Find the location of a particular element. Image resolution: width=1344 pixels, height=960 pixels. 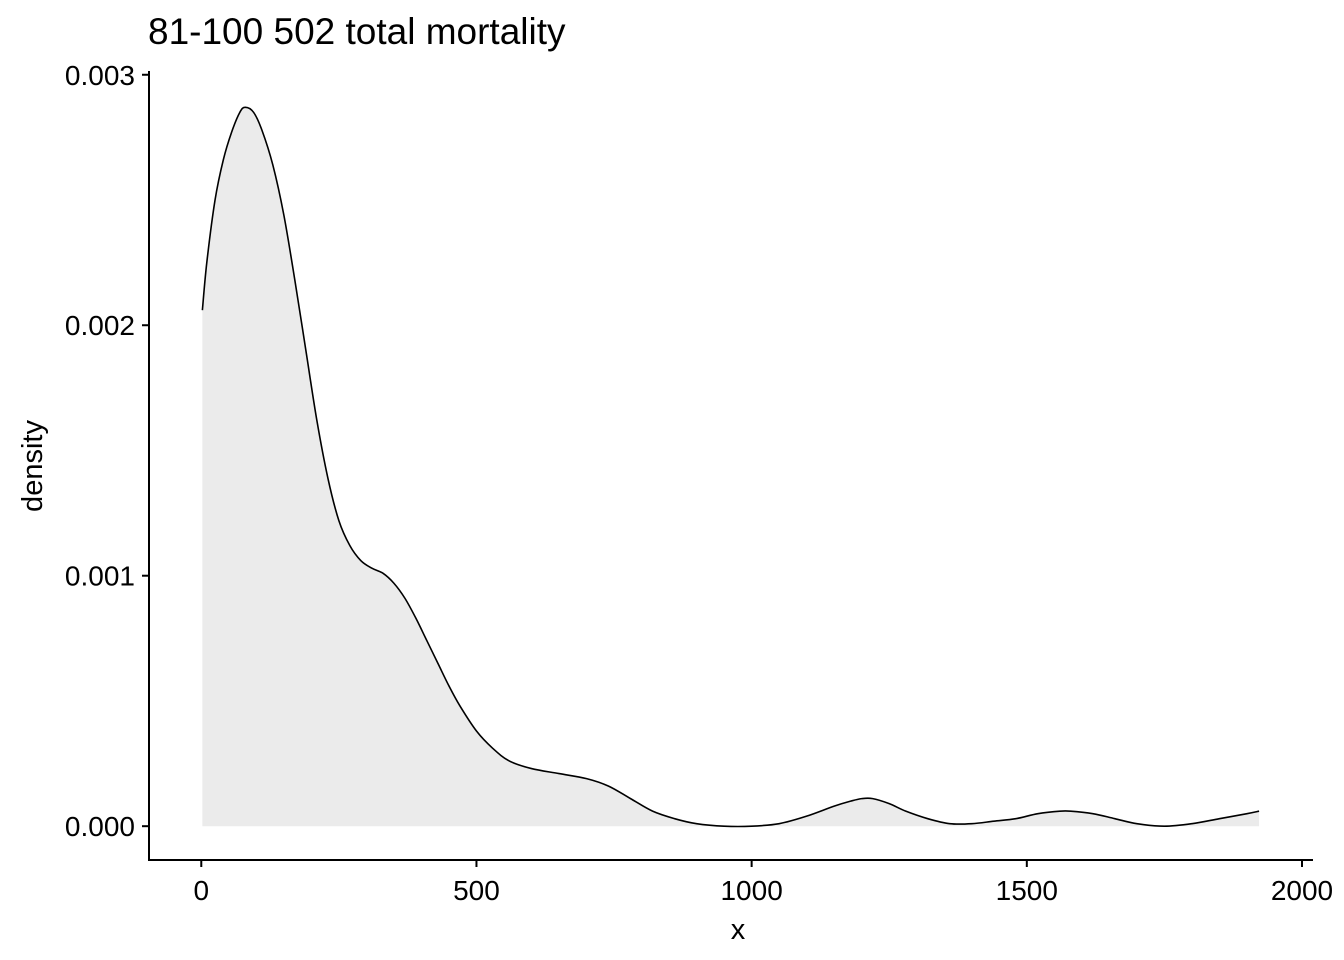

x-tick-label: 1500 is located at coordinates (1027, 890).